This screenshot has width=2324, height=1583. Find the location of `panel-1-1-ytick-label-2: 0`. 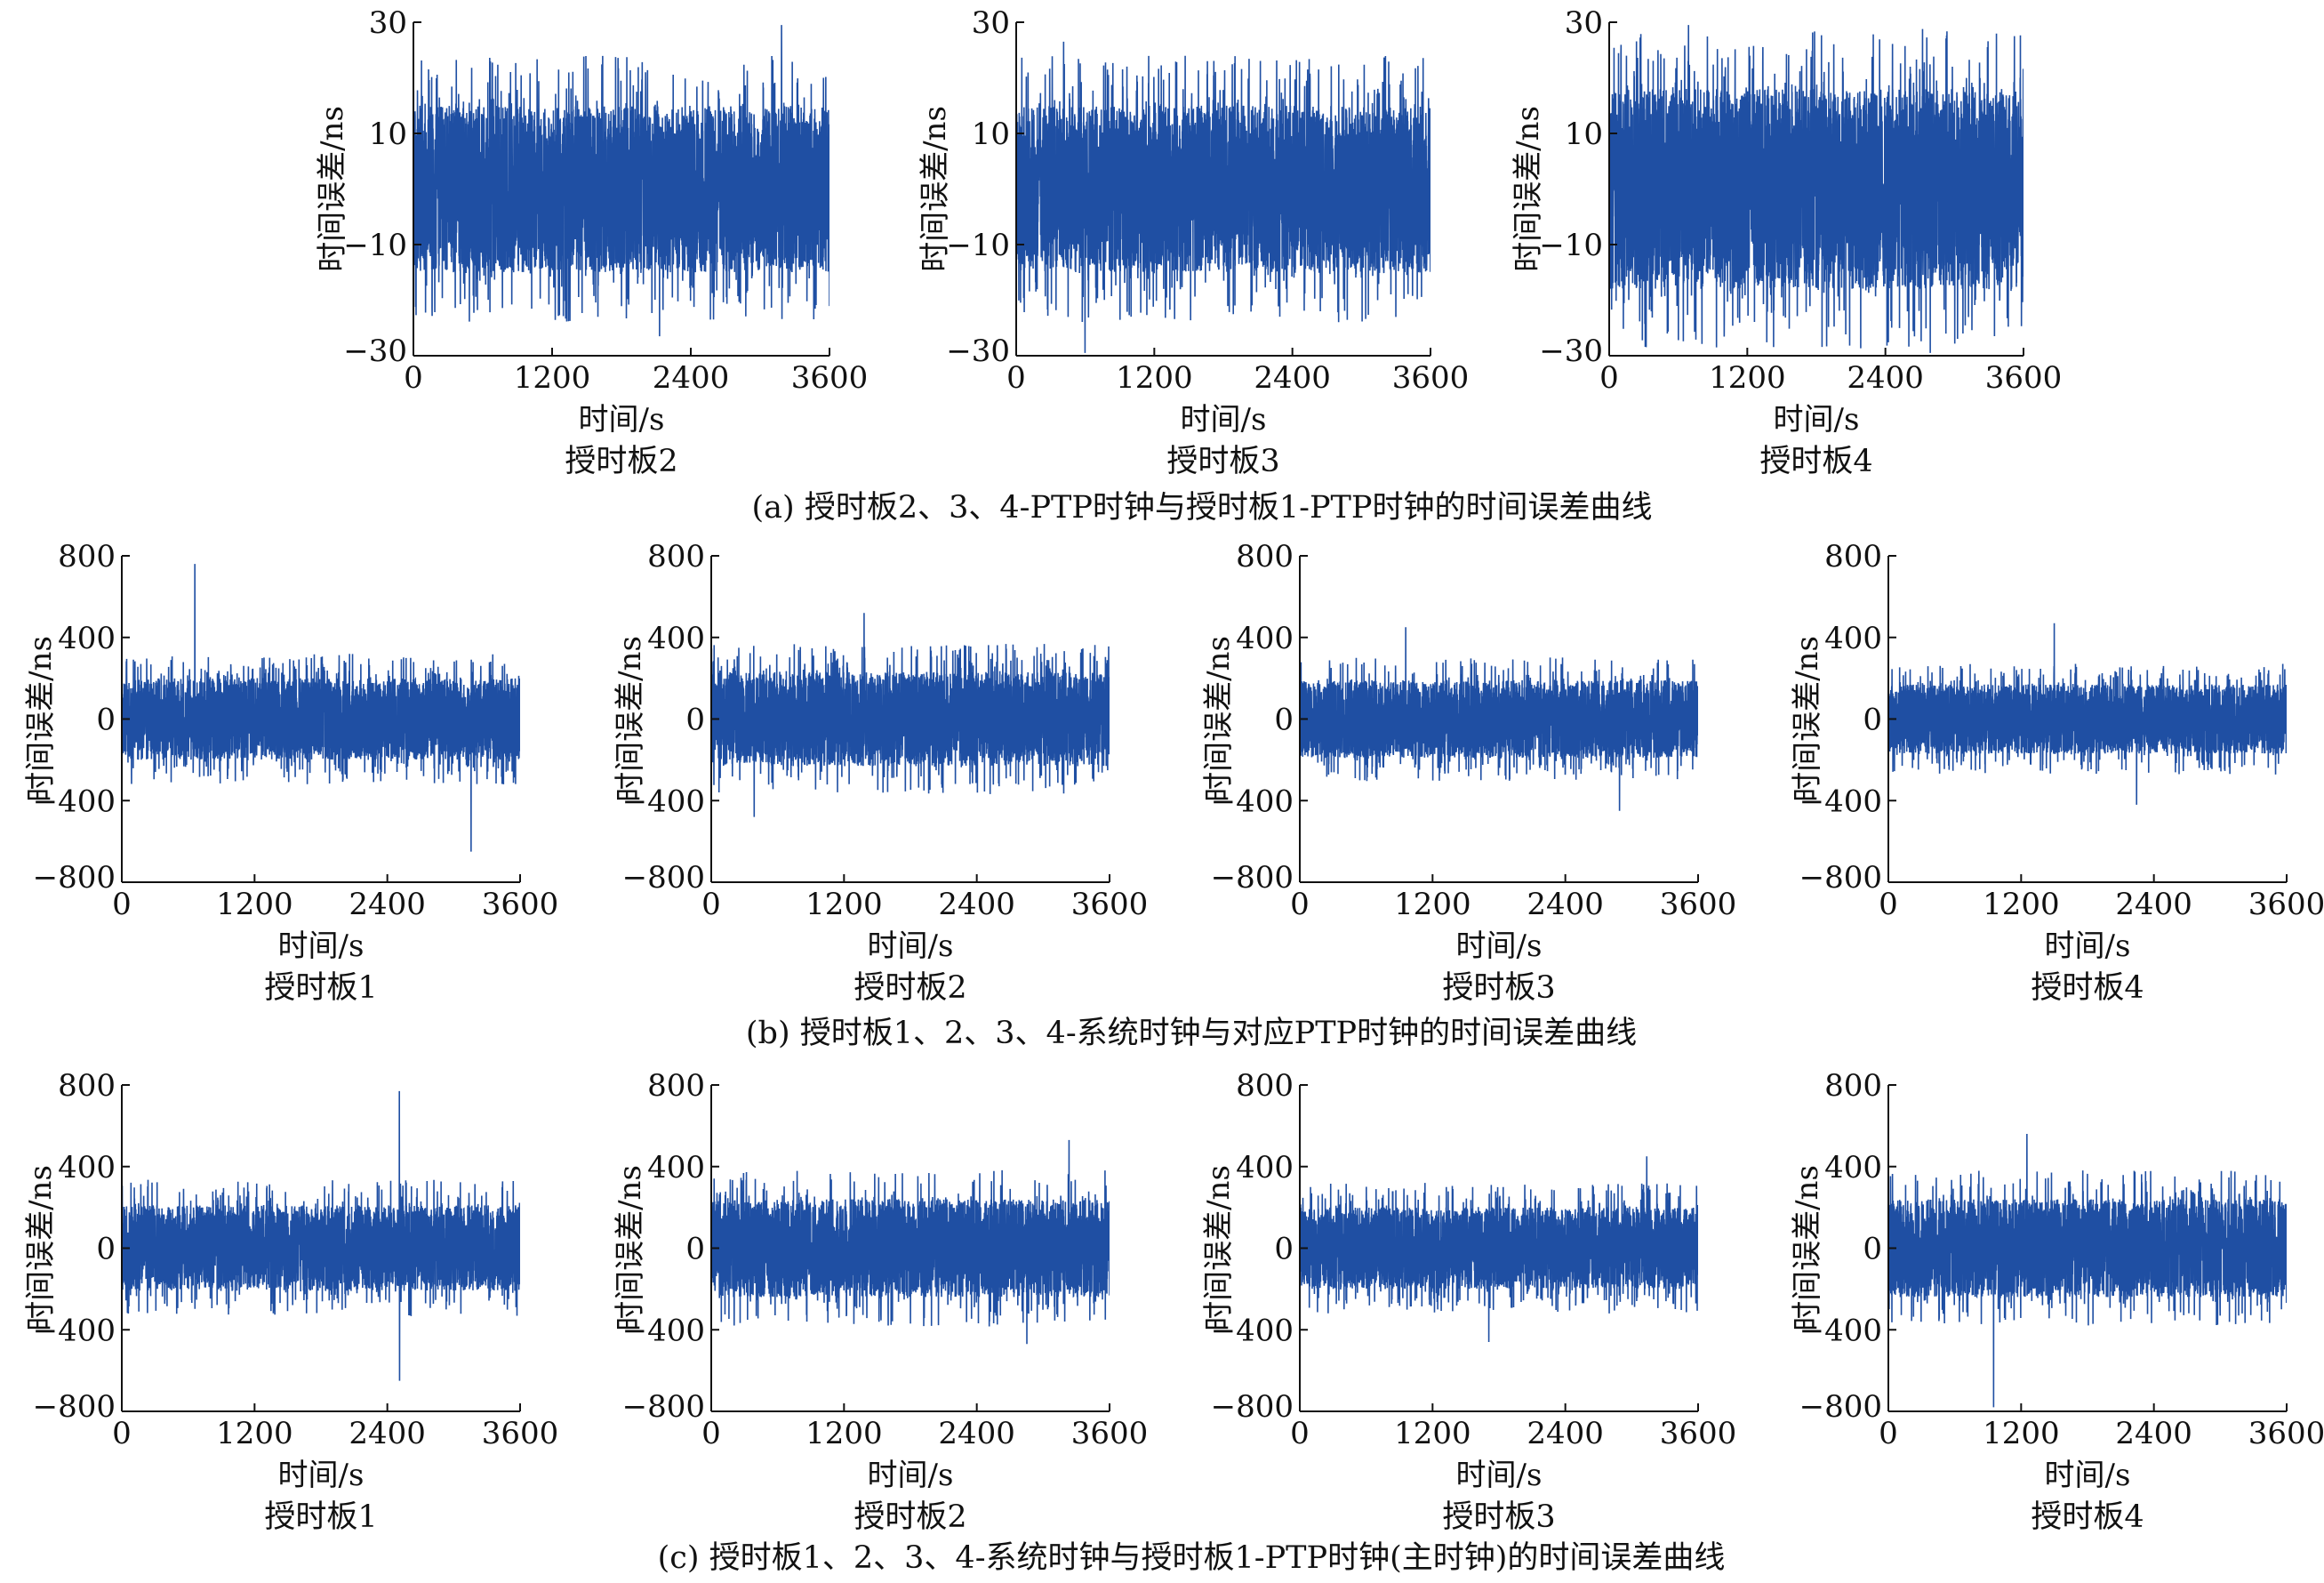

panel-1-1-ytick-label-2: 0 is located at coordinates (695, 720).